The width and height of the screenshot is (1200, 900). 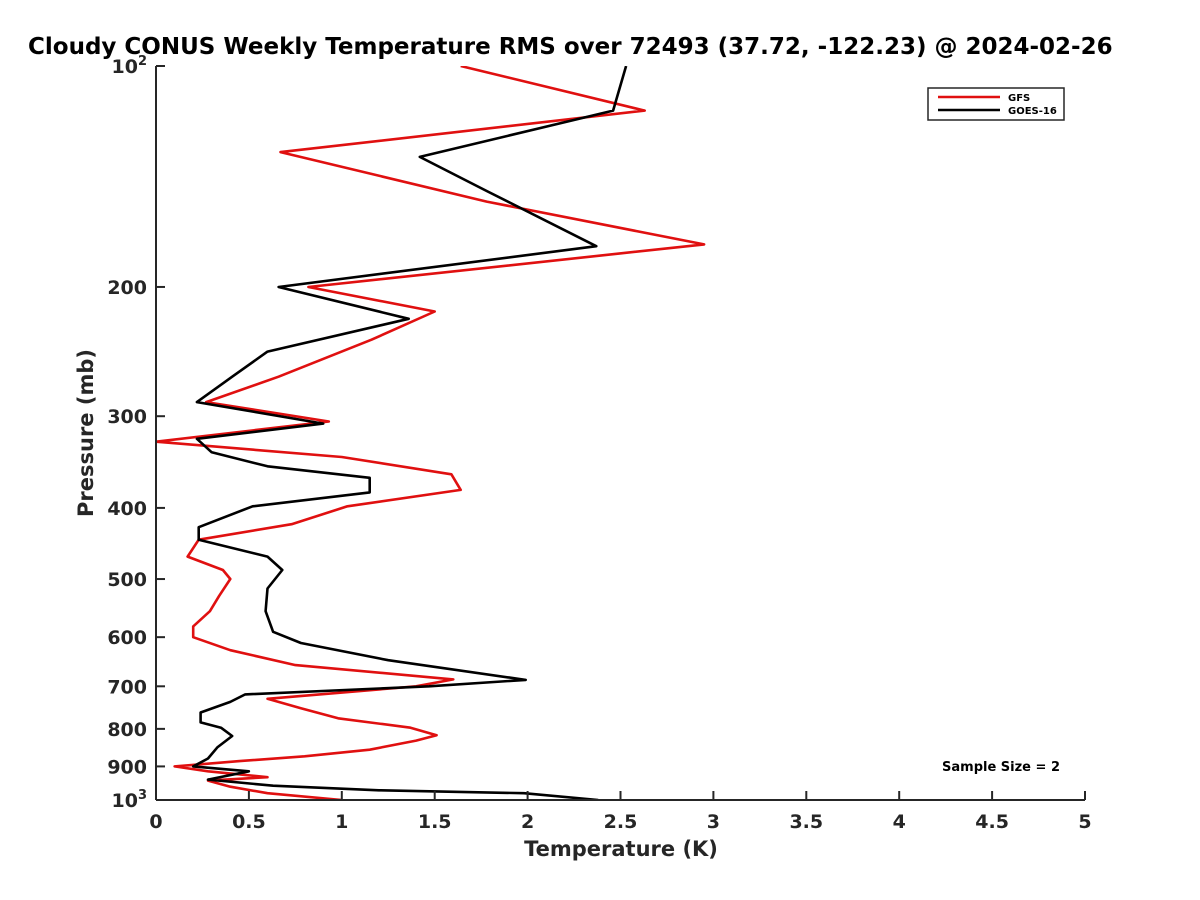 What do you see at coordinates (155, 822) in the screenshot?
I see `x-tick-label: 0` at bounding box center [155, 822].